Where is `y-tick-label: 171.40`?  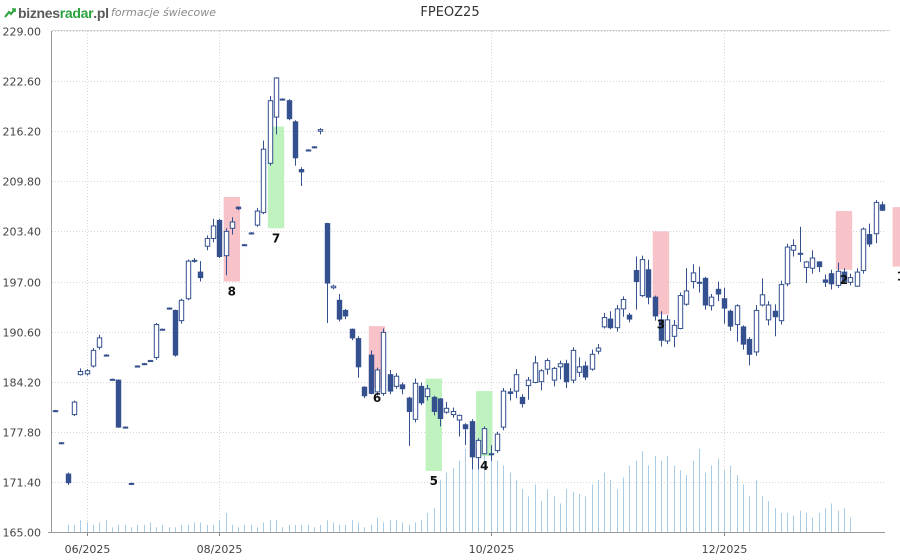 y-tick-label: 171.40 is located at coordinates (22, 483).